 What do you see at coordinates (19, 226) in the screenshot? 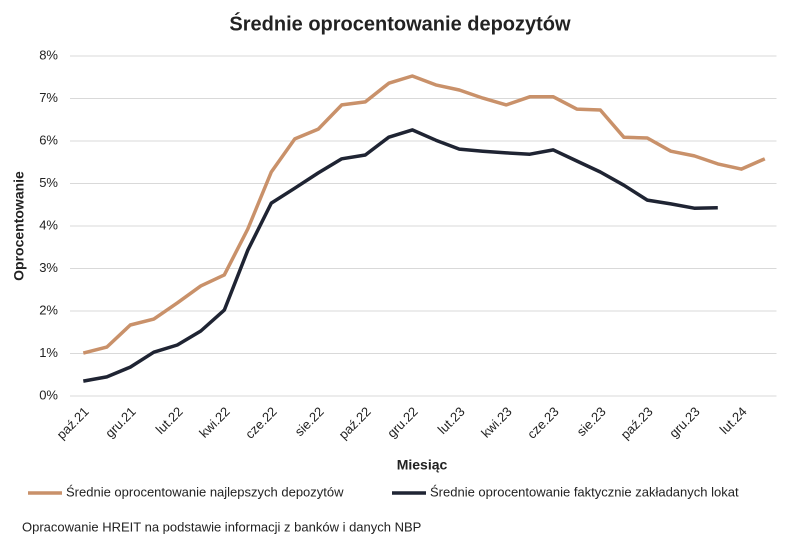
I see `y-axis-title: Oprocentowanie` at bounding box center [19, 226].